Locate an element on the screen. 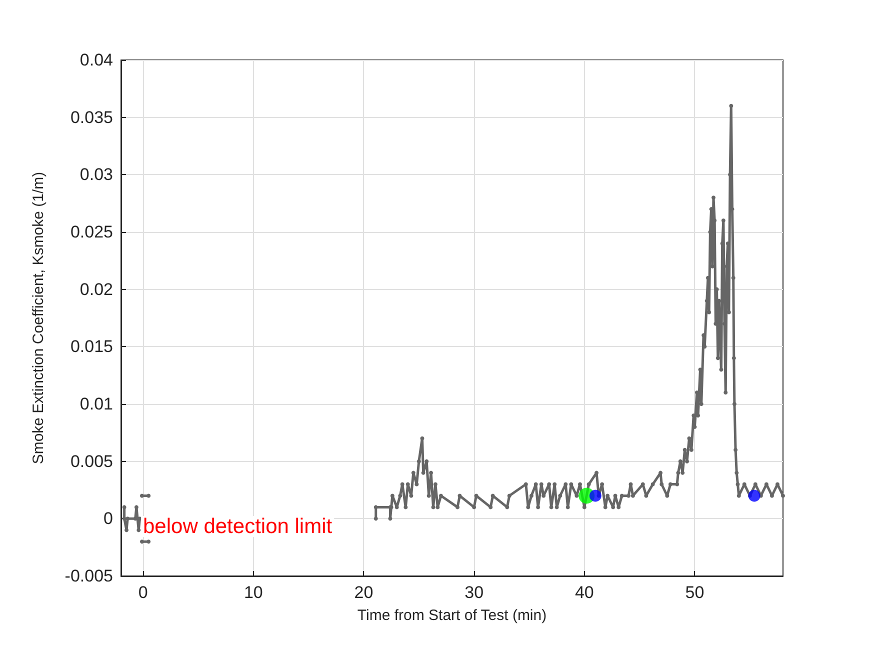 This screenshot has height=656, width=875. x-tick-label: 50 is located at coordinates (694, 592).